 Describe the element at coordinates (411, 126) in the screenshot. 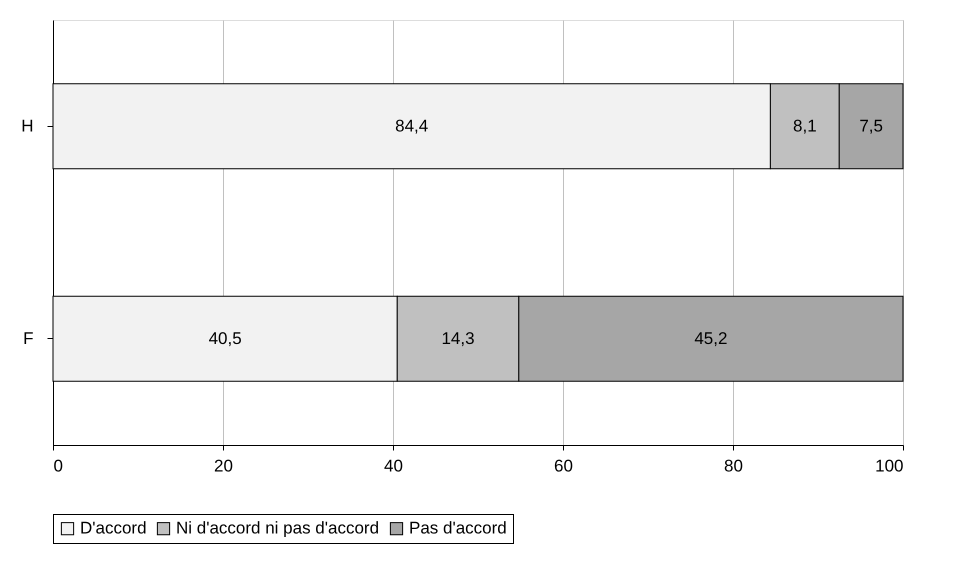

I see `data-label: 84,4` at that location.